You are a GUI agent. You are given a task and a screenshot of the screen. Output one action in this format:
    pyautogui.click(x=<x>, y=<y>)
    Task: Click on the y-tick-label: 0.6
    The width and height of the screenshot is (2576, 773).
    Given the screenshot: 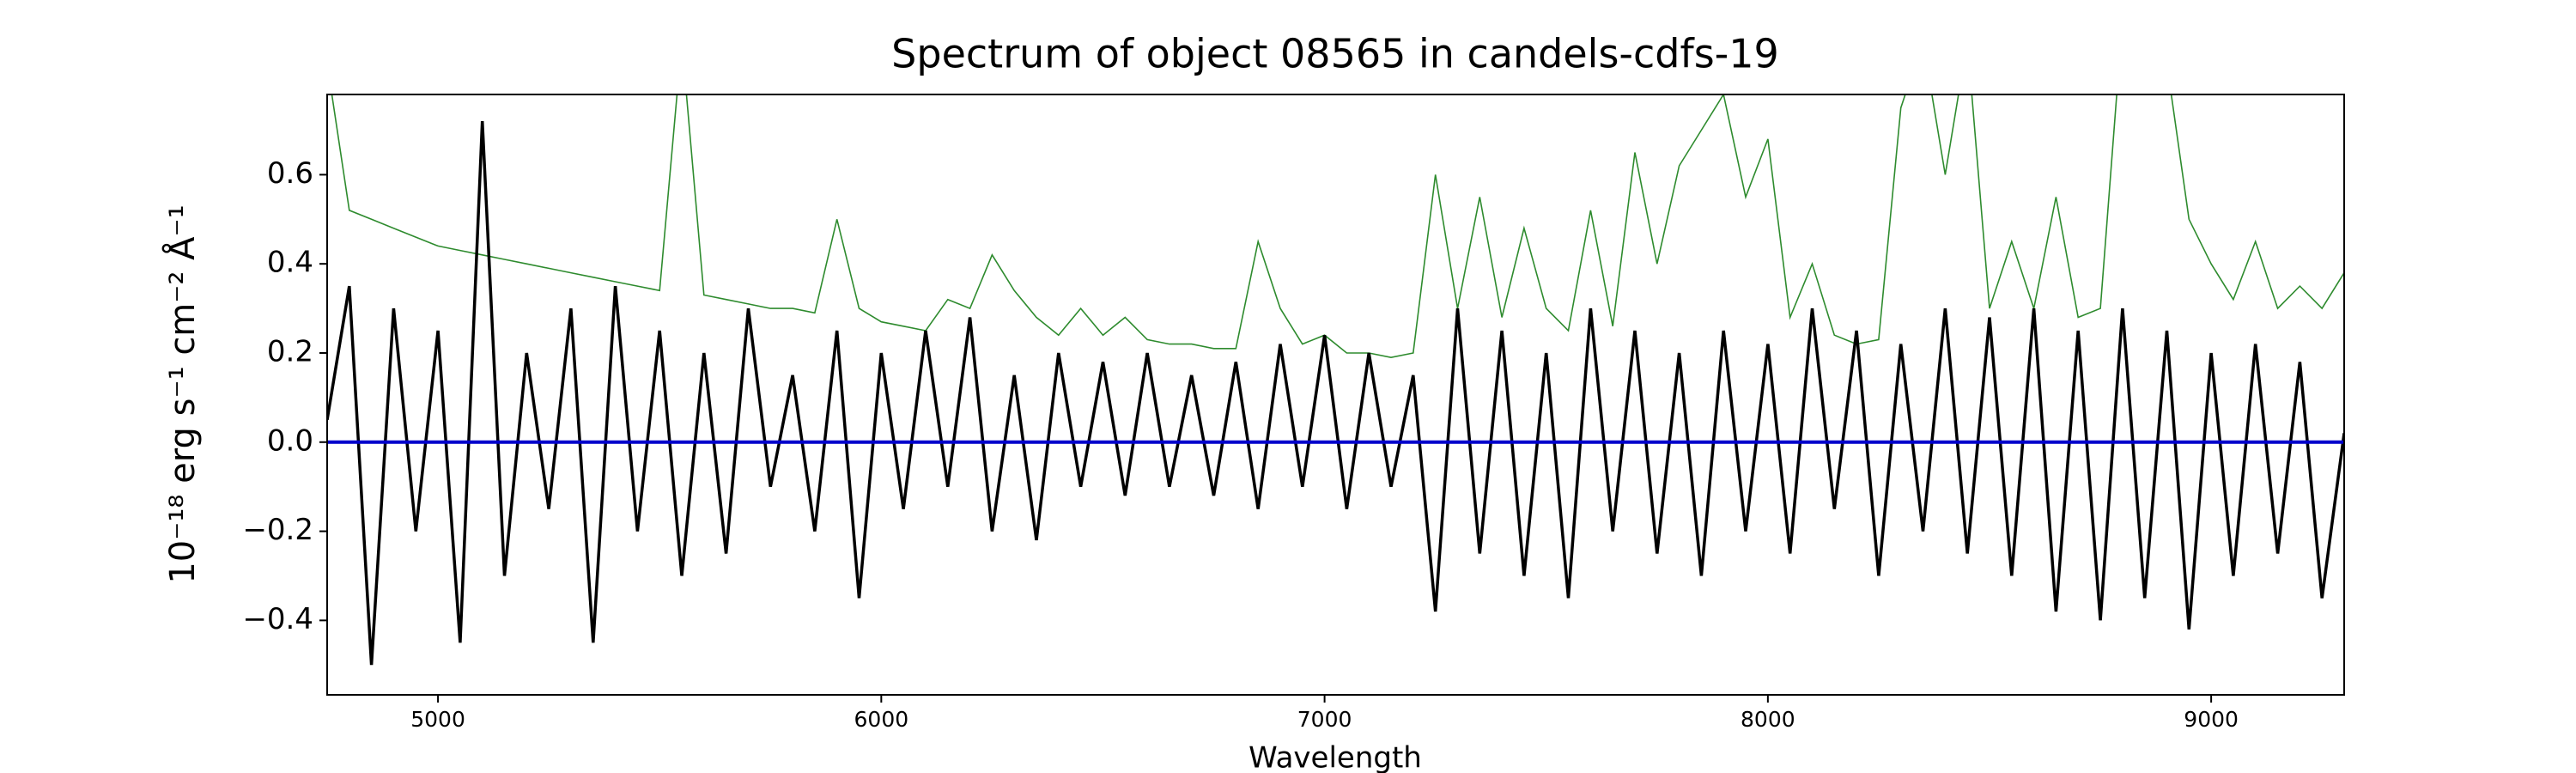 What is the action you would take?
    pyautogui.click(x=290, y=173)
    